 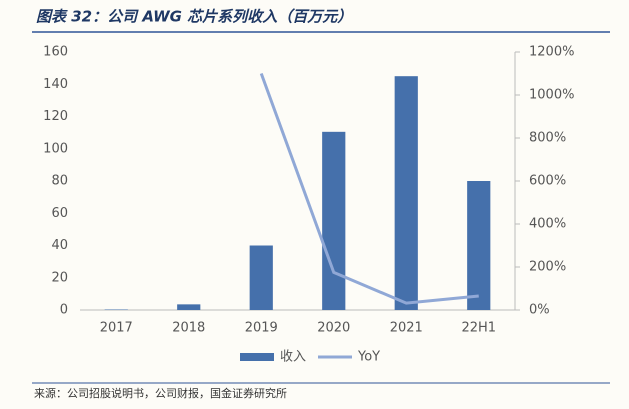 I want to click on y2-tick-label: 800%, so click(x=547, y=138).